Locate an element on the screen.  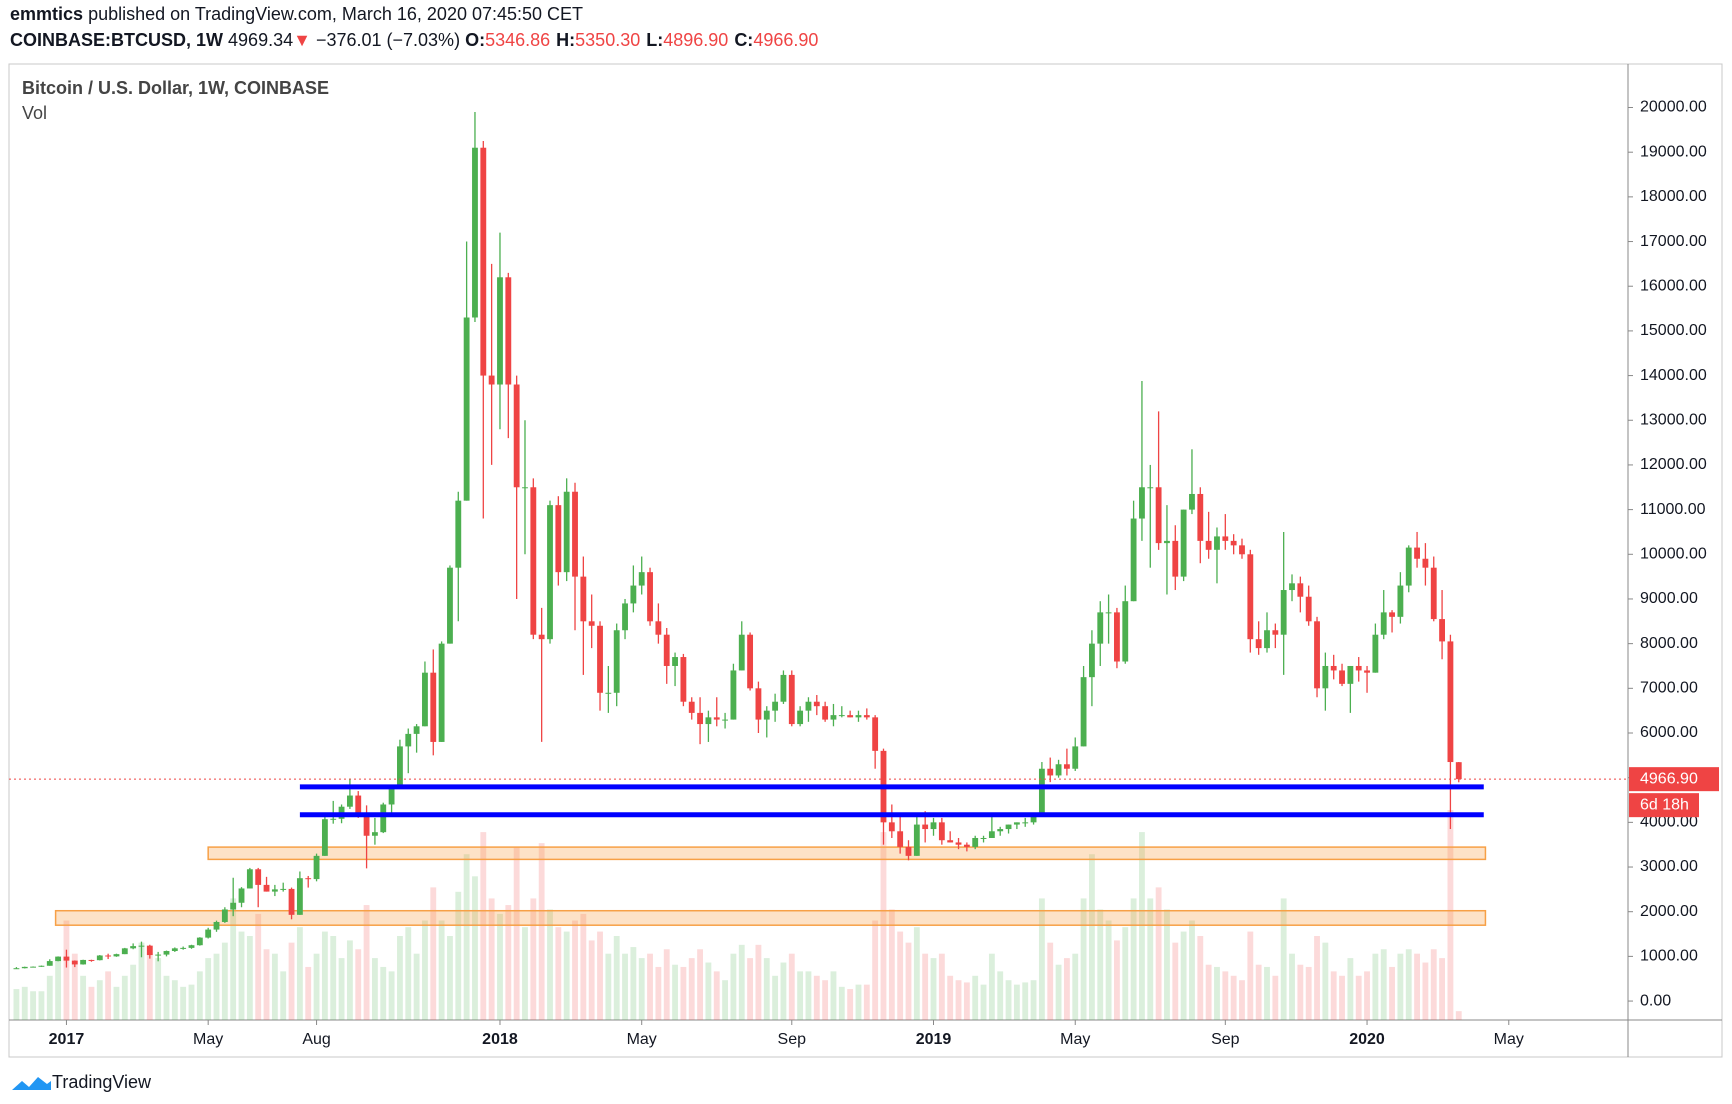
y-tick-label: 2000.00 is located at coordinates (1669, 911).